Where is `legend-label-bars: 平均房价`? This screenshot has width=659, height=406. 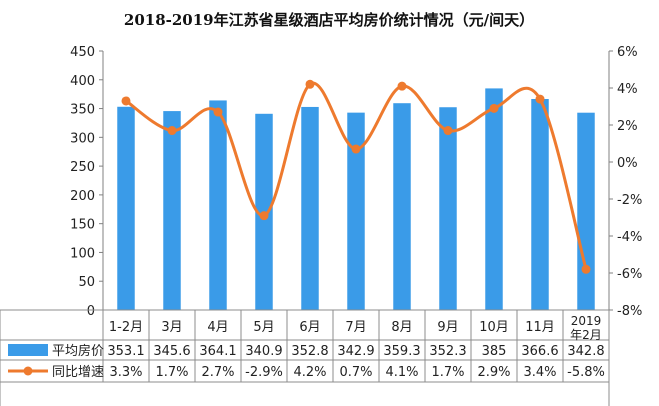 legend-label-bars: 平均房价 is located at coordinates (78, 351).